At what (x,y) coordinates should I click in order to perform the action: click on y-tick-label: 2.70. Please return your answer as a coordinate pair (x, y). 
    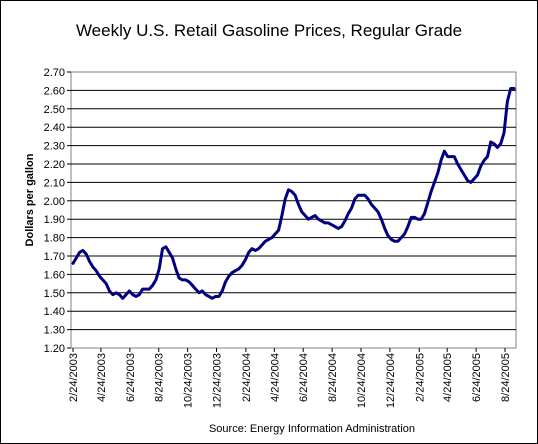
    Looking at the image, I should click on (54, 73).